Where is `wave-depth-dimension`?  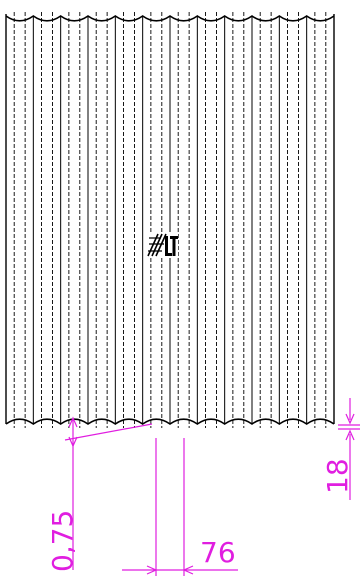 wave-depth-dimension is located at coordinates (108, 493).